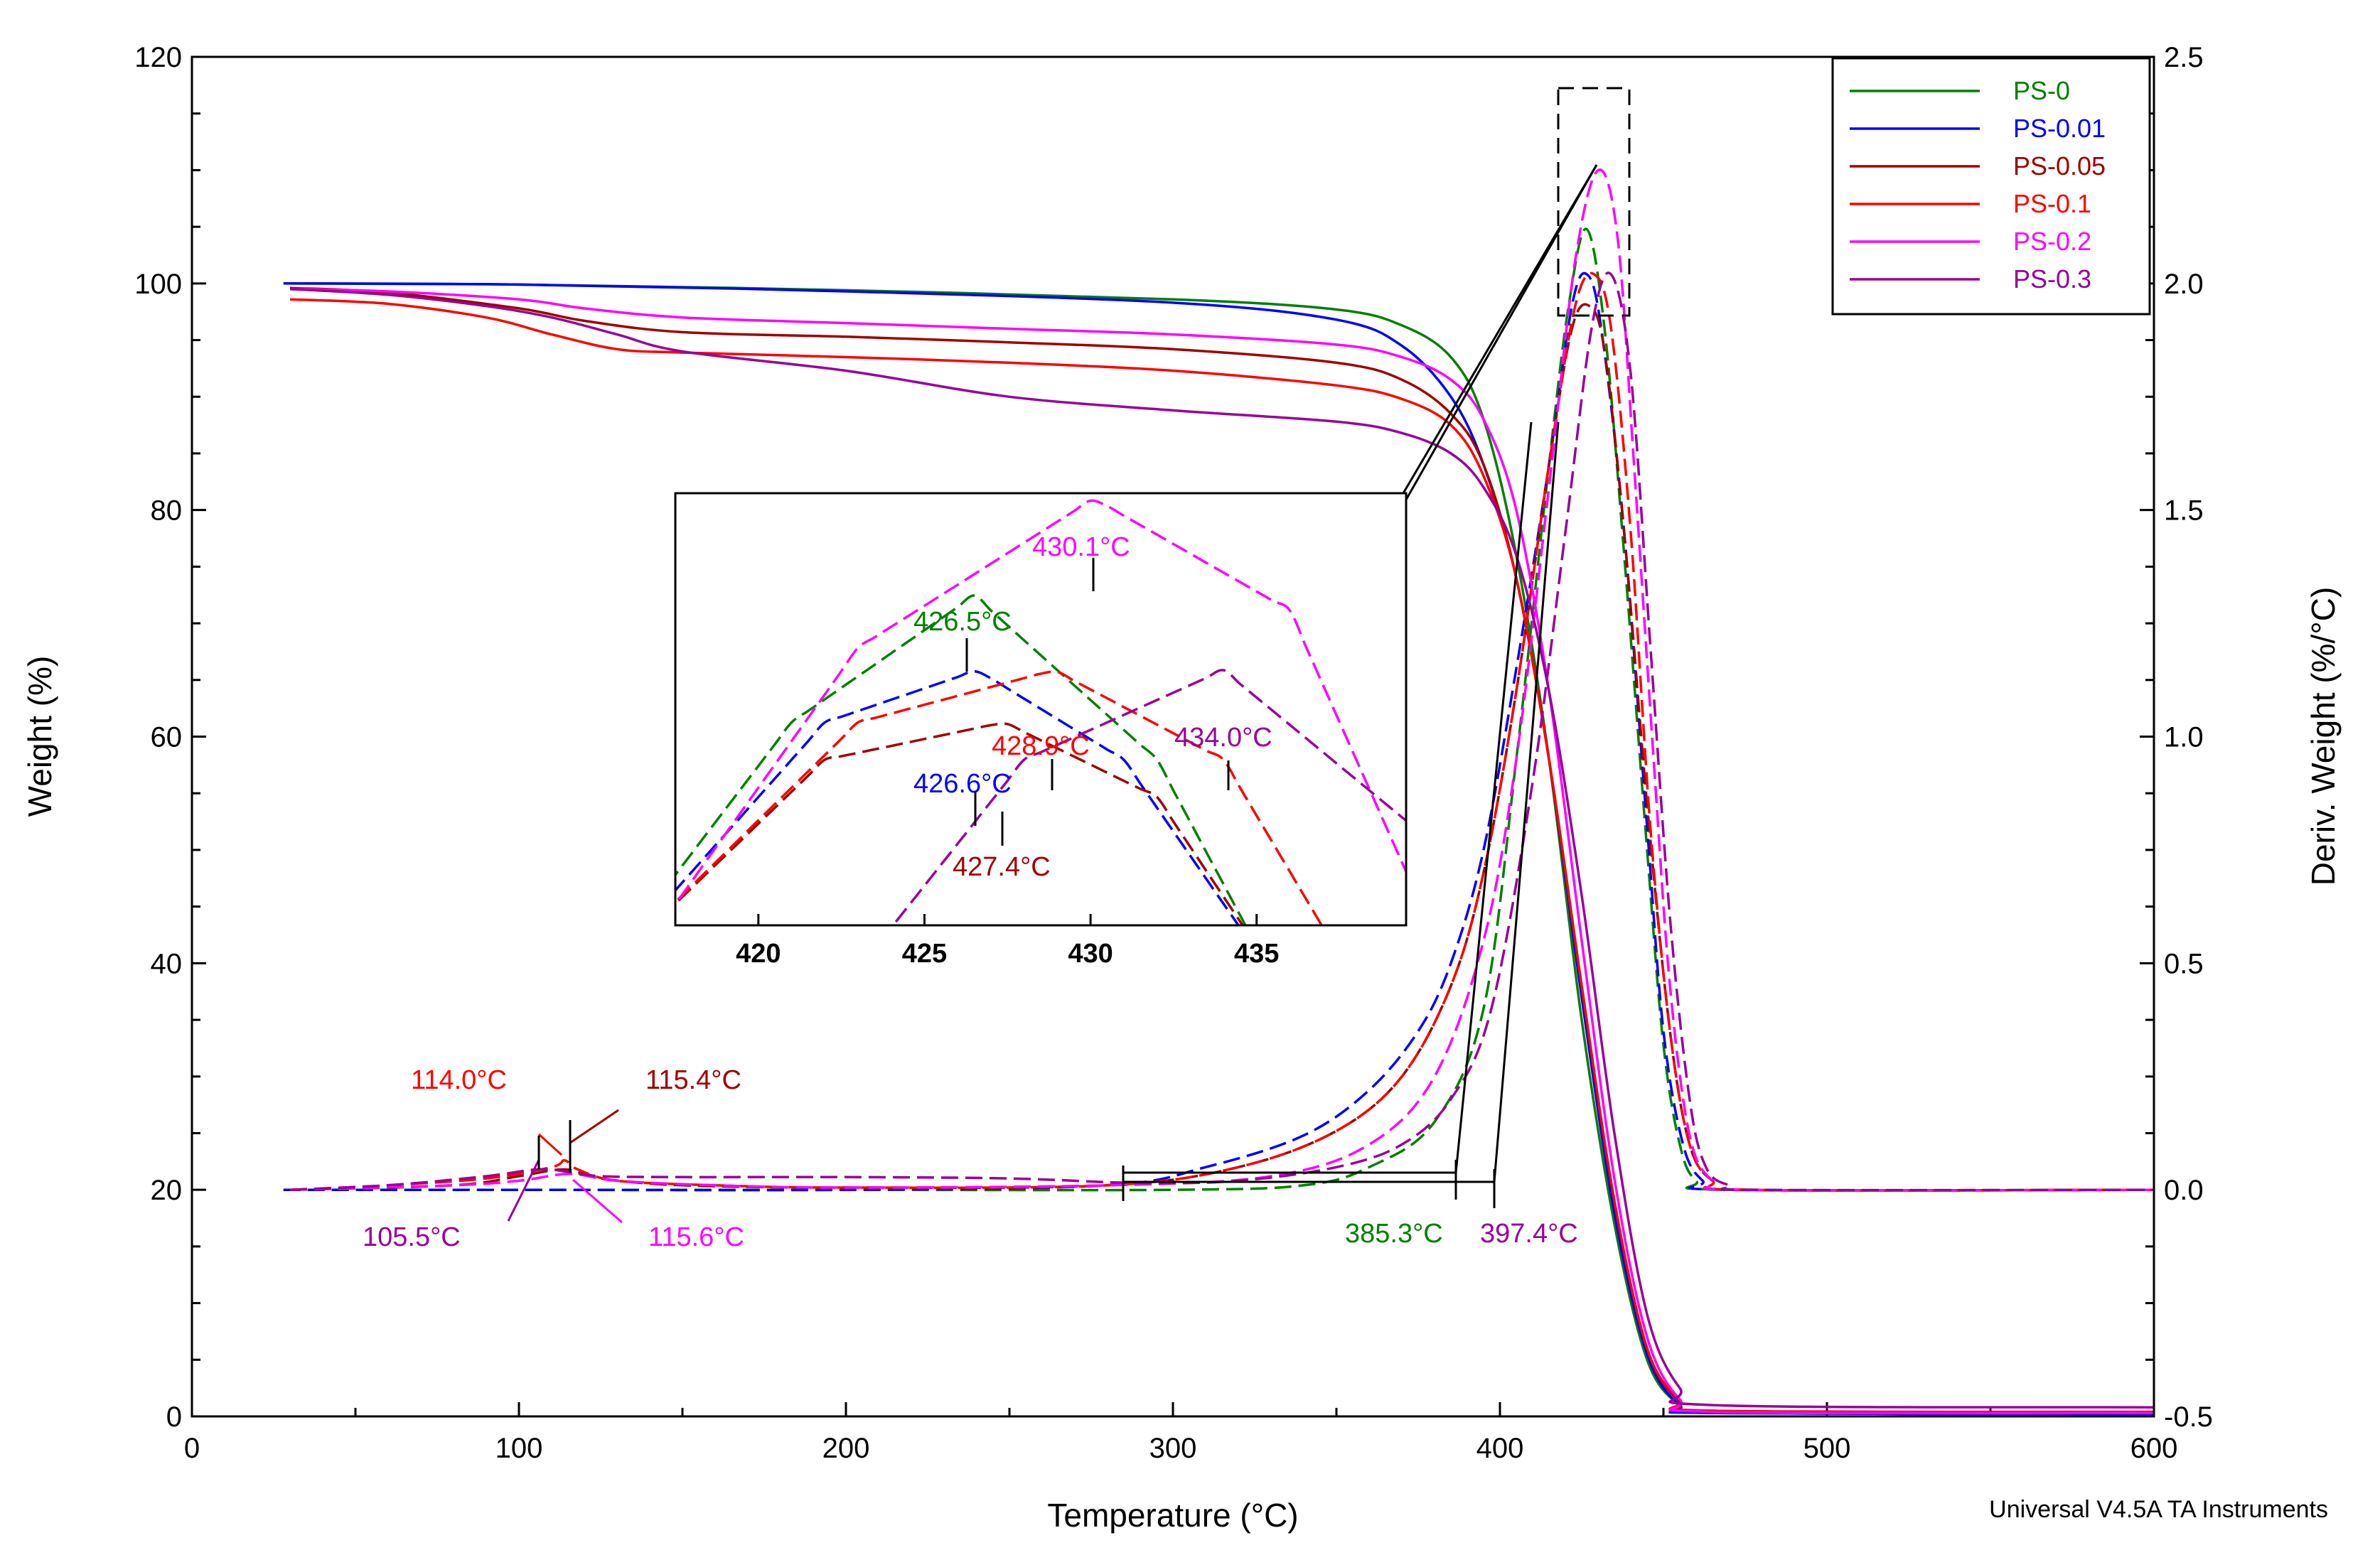  I want to click on y-tick-label: 80, so click(167, 511).